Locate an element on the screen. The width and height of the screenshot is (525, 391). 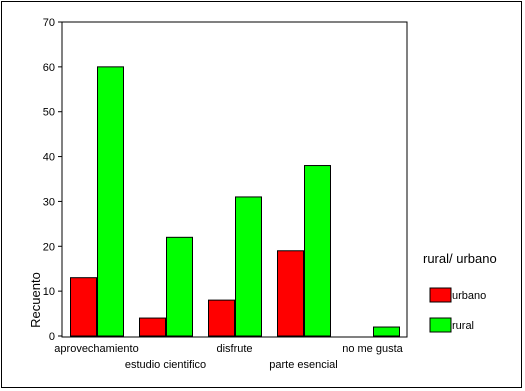
legend-label-rural: rural is located at coordinates (463, 326).